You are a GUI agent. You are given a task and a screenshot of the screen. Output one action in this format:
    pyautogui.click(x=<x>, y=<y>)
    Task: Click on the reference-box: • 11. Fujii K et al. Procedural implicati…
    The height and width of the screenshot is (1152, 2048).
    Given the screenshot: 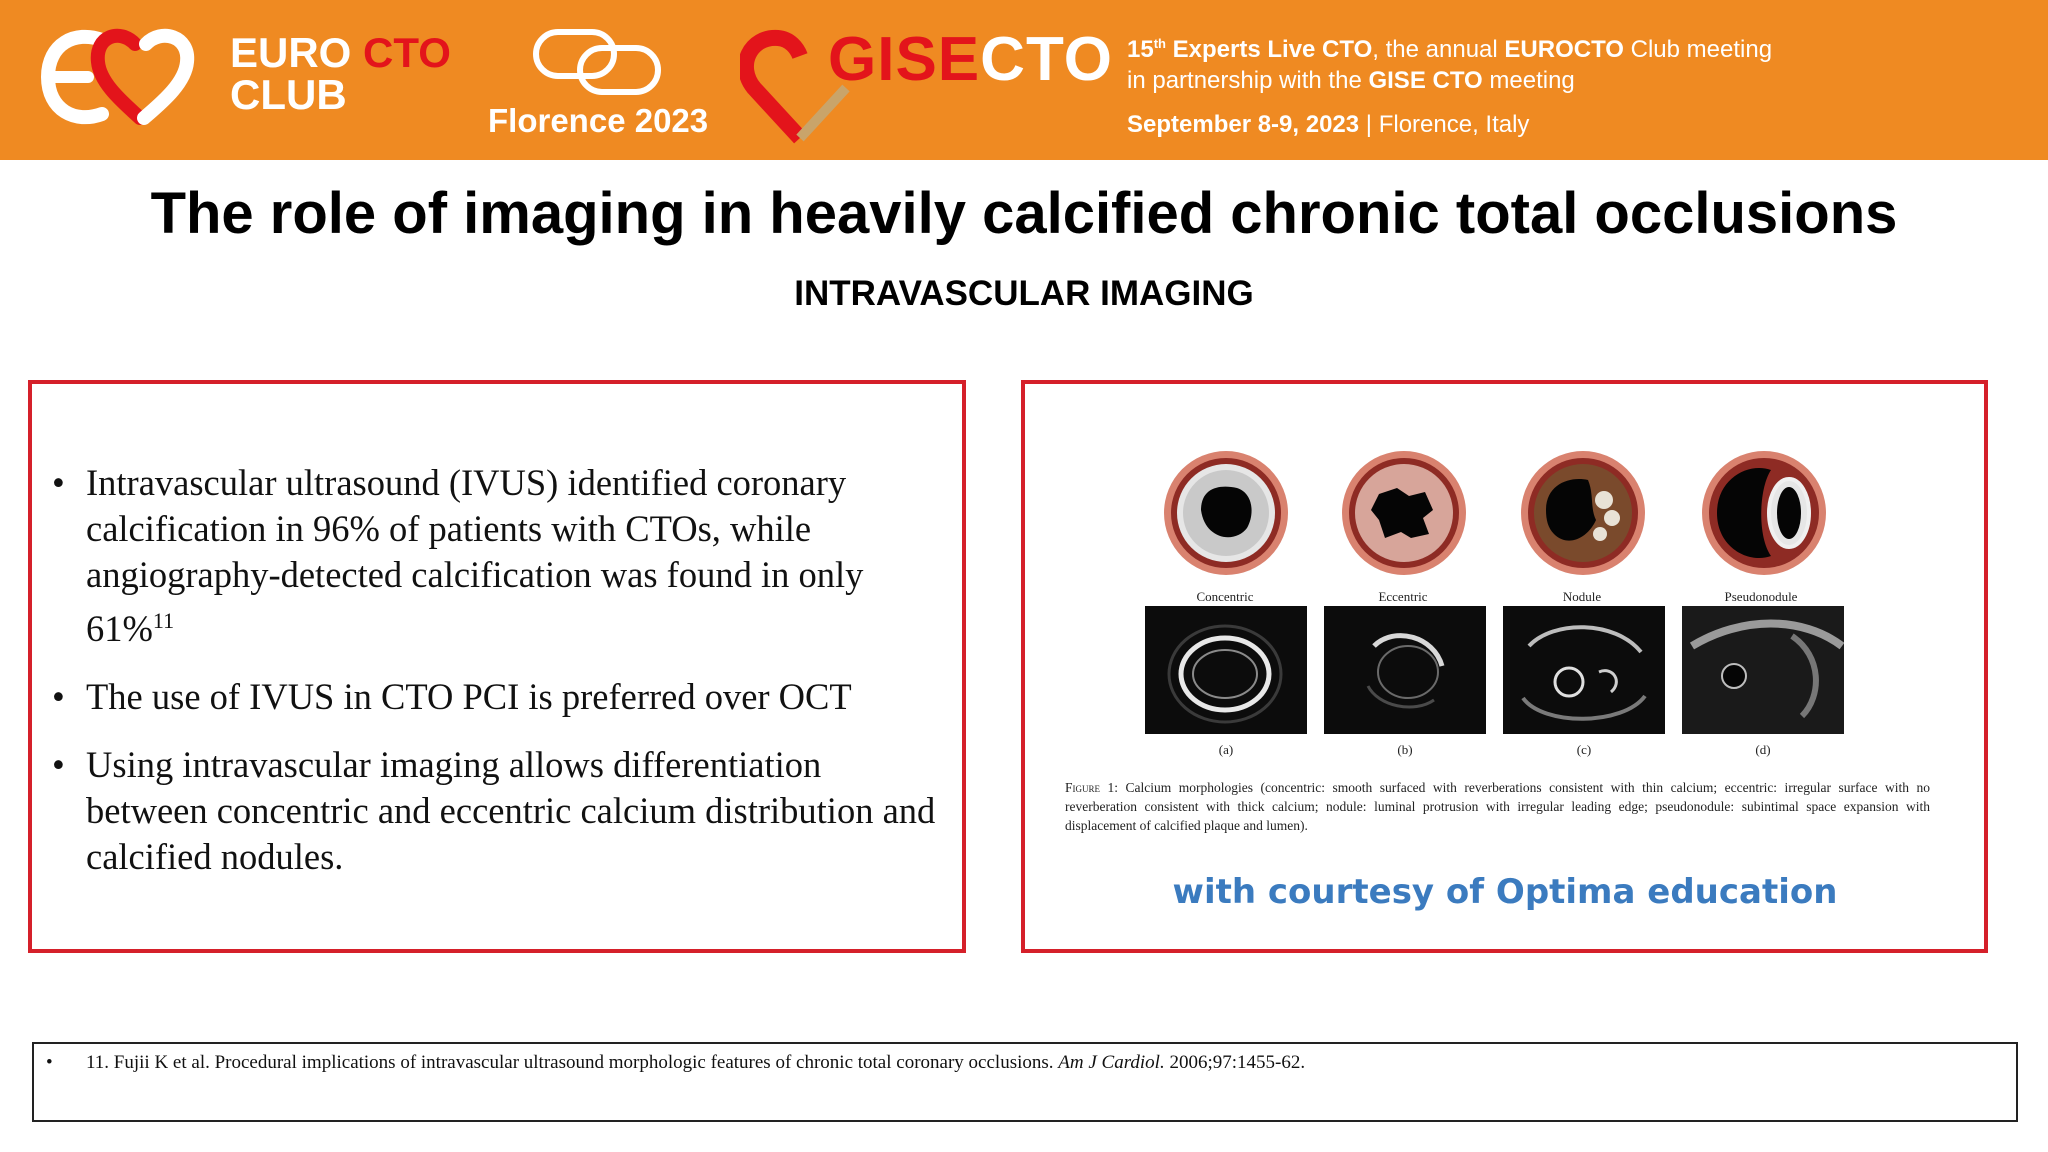 What is the action you would take?
    pyautogui.click(x=1025, y=1082)
    